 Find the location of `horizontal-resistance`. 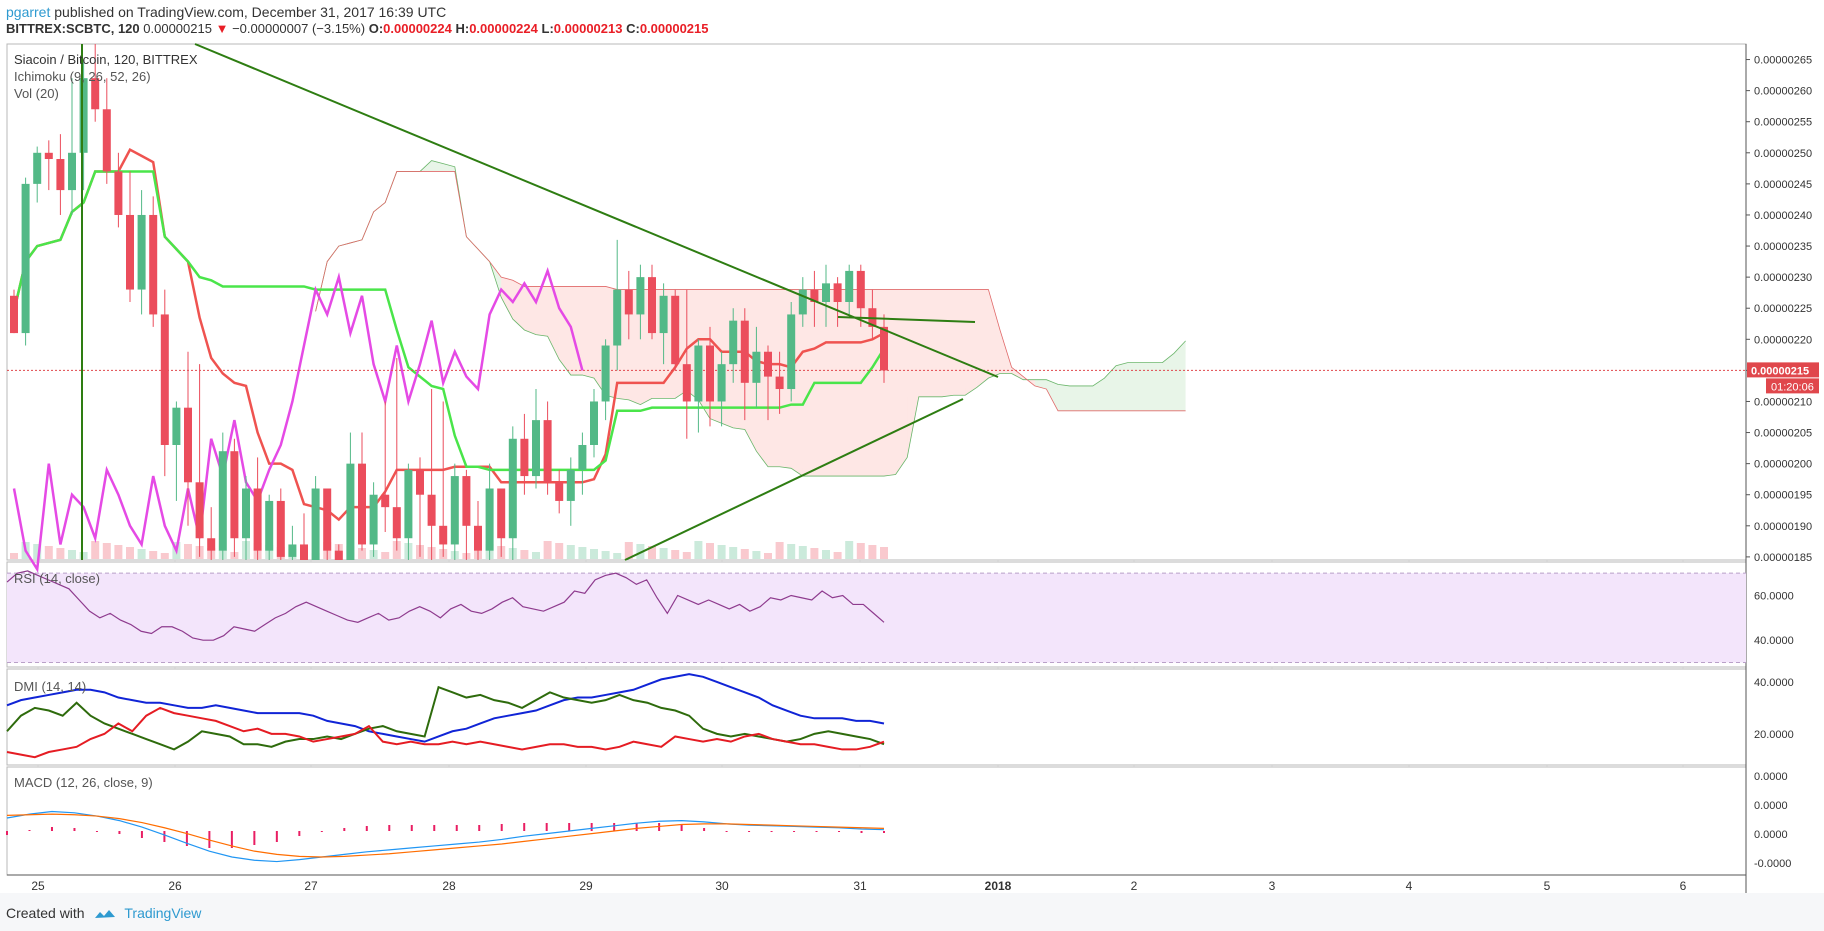

horizontal-resistance is located at coordinates (906, 319).